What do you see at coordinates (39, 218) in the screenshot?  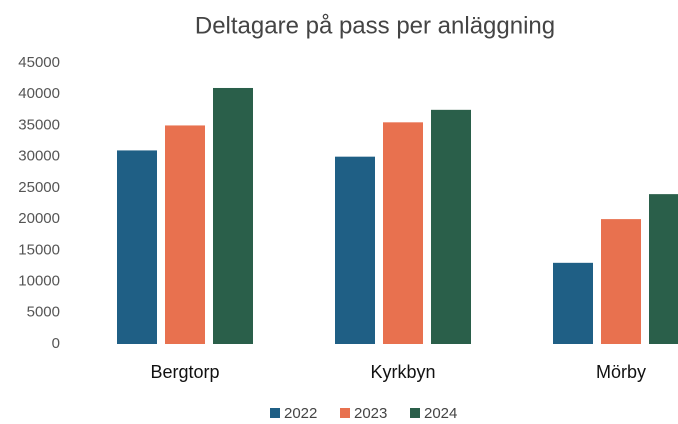 I see `y-tick-label: 20000` at bounding box center [39, 218].